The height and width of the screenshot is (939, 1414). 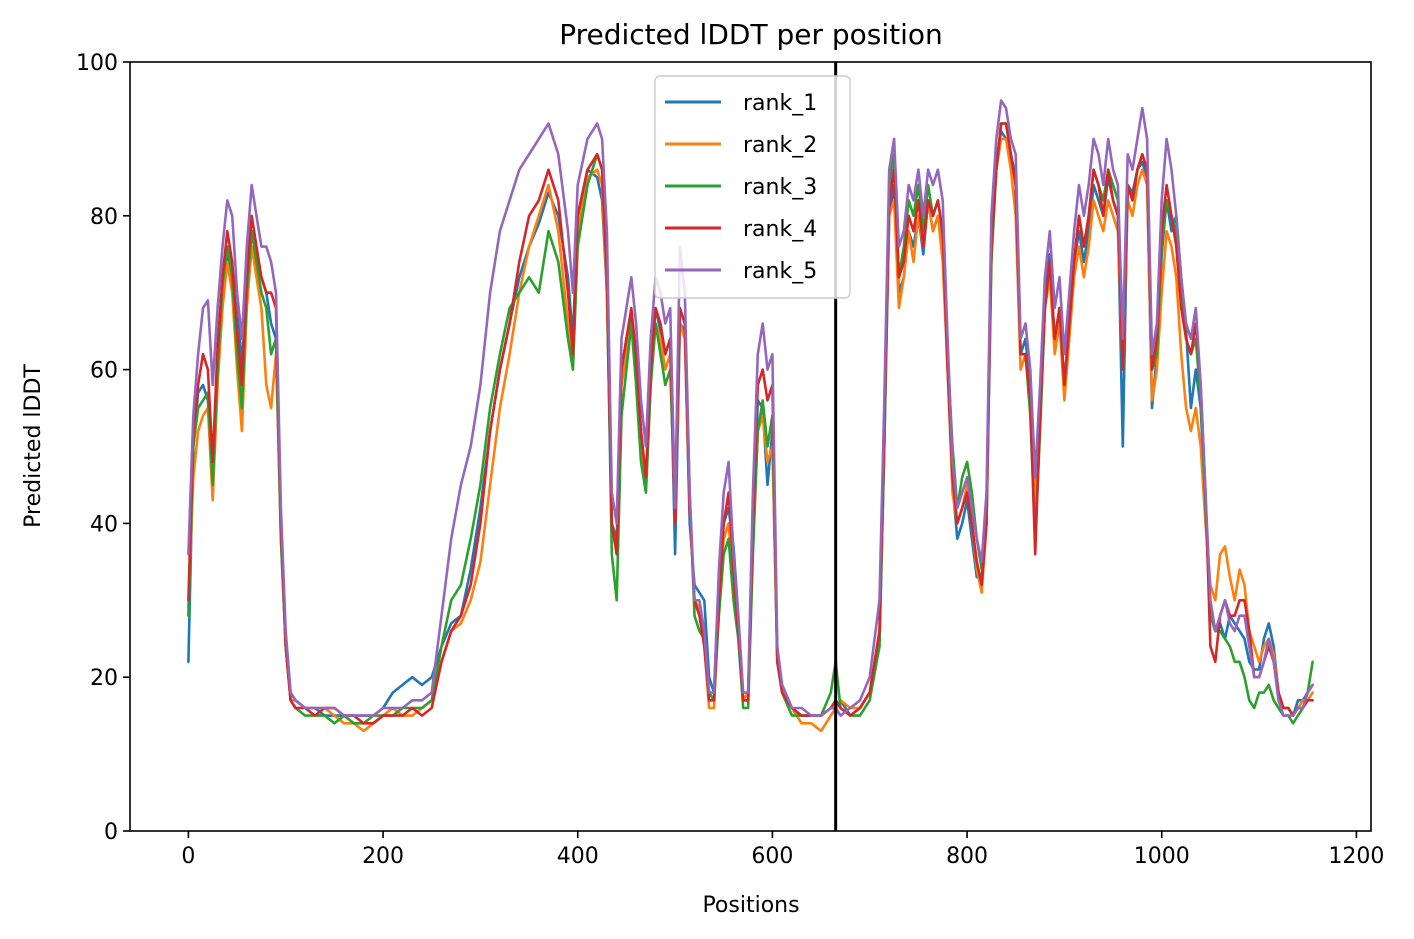 I want to click on legend-label-rank_4: rank_4, so click(x=780, y=229).